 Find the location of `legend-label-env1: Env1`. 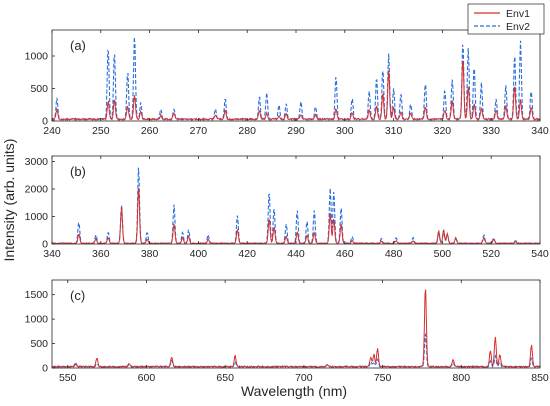

legend-label-env1: Env1 is located at coordinates (518, 14).